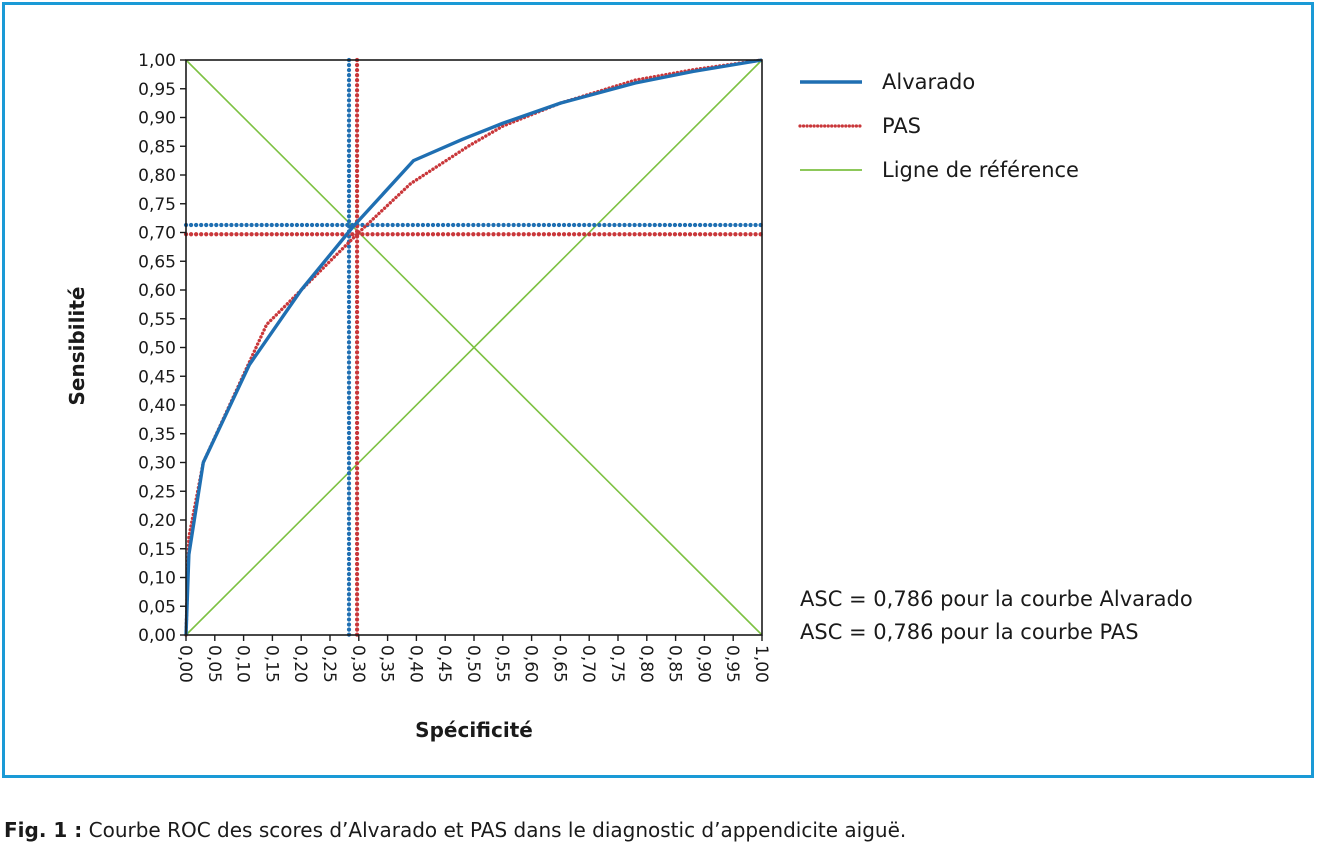 This screenshot has height=850, width=1320. I want to click on y-tick-label: 0,65, so click(157, 262).